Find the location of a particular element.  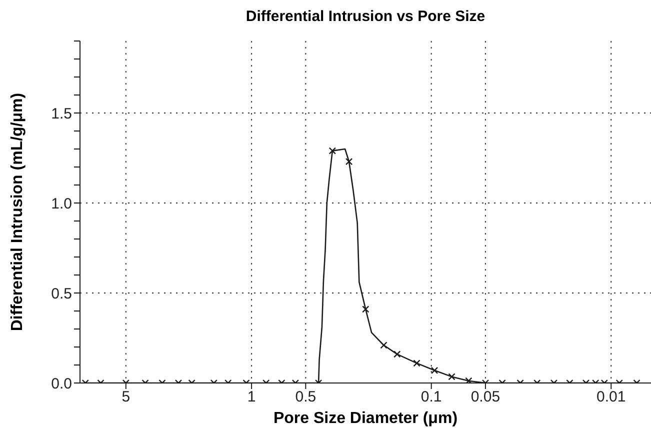

y-axis-title: Differential Intrusion (mL/g/μm) is located at coordinates (18, 212).